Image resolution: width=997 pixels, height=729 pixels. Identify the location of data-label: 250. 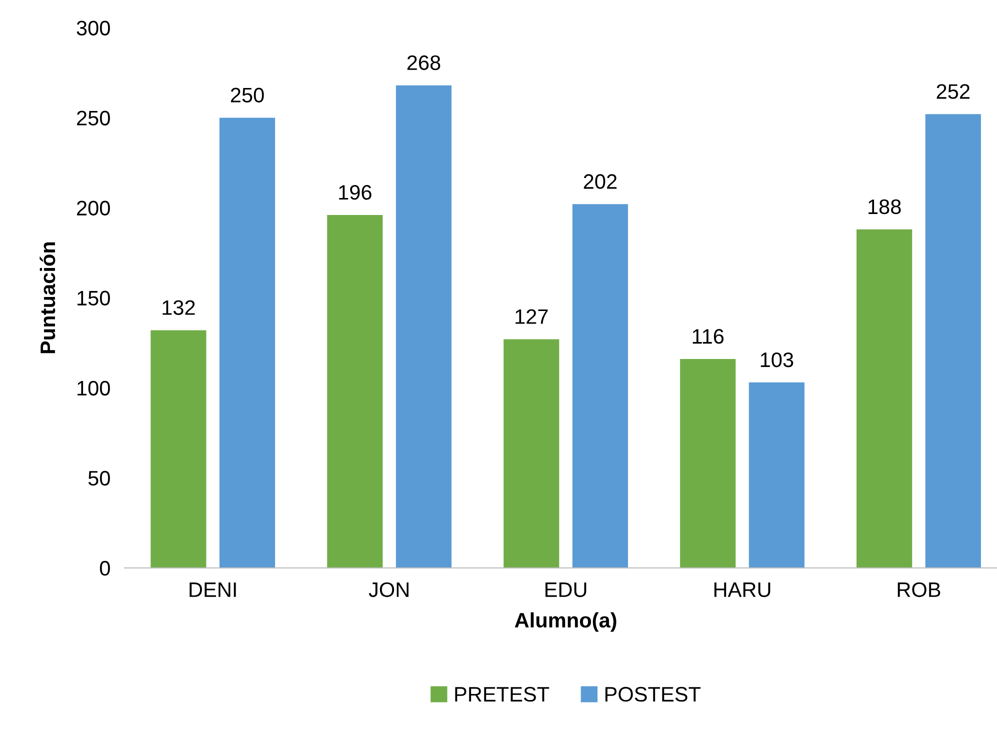
(247, 95).